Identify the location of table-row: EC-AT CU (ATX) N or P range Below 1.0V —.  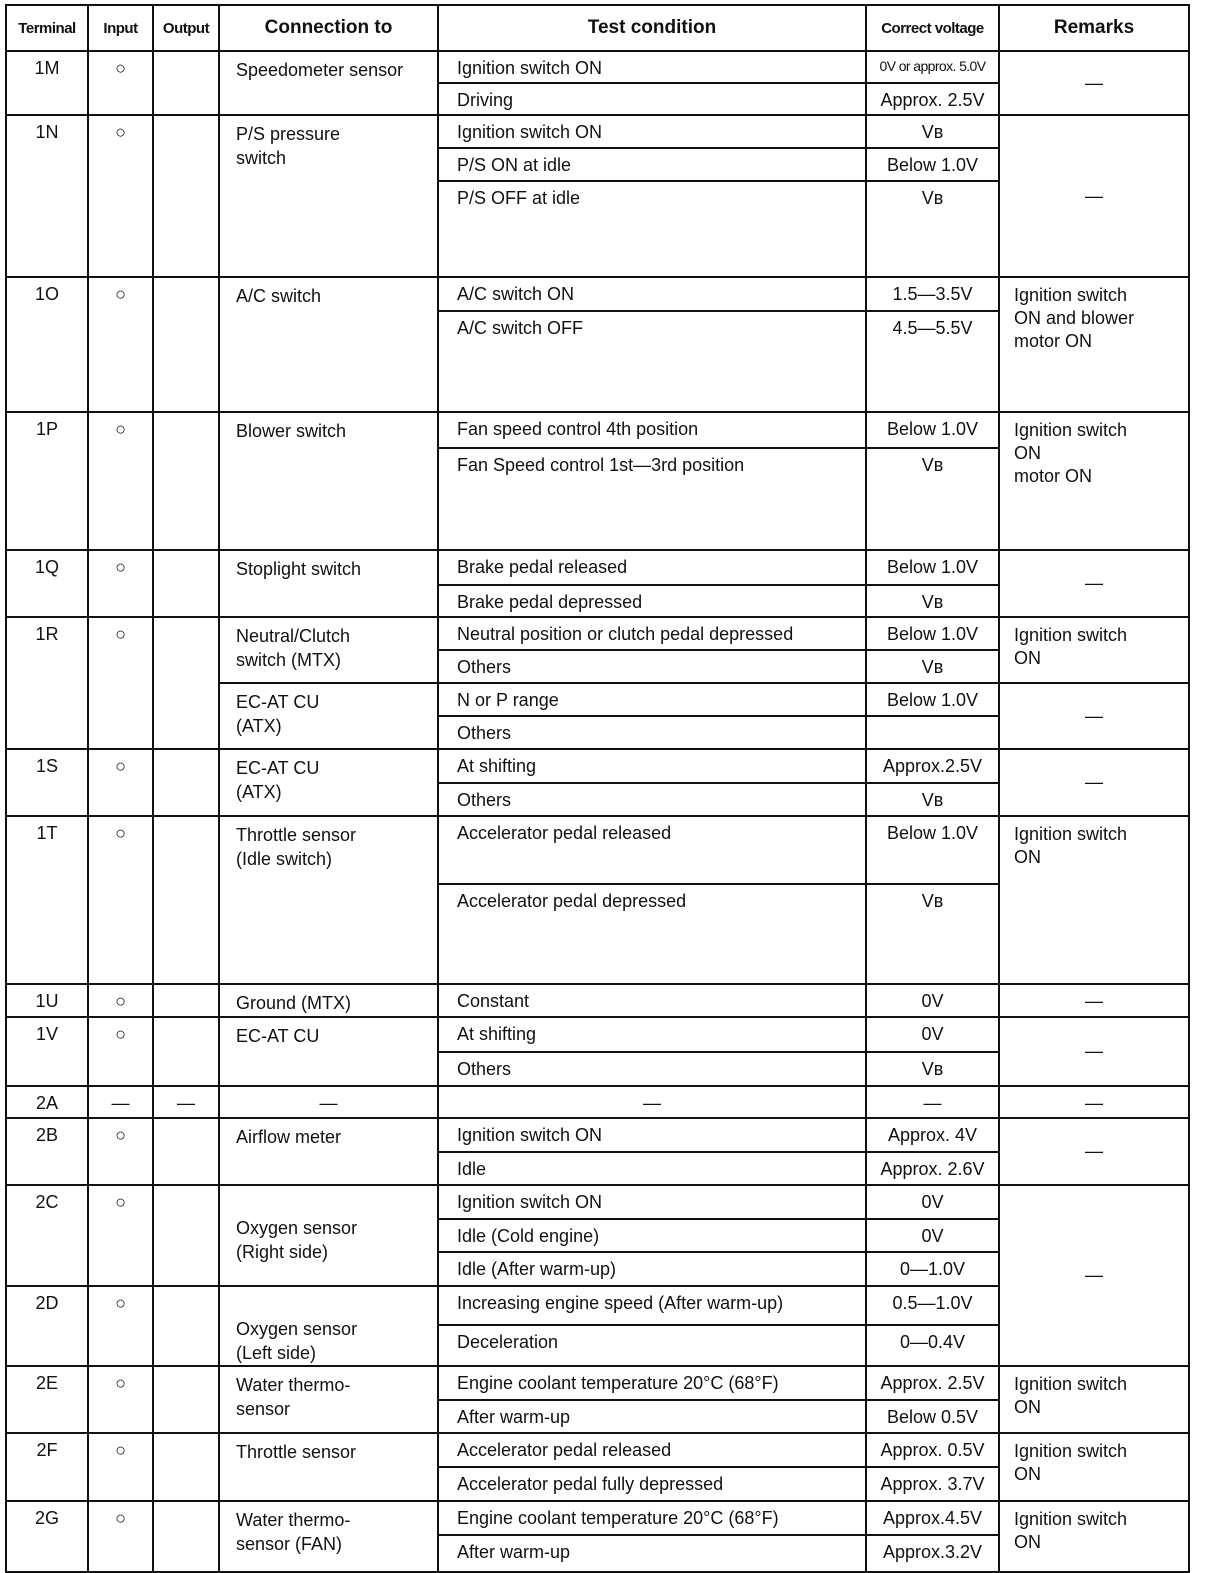
(598, 716).